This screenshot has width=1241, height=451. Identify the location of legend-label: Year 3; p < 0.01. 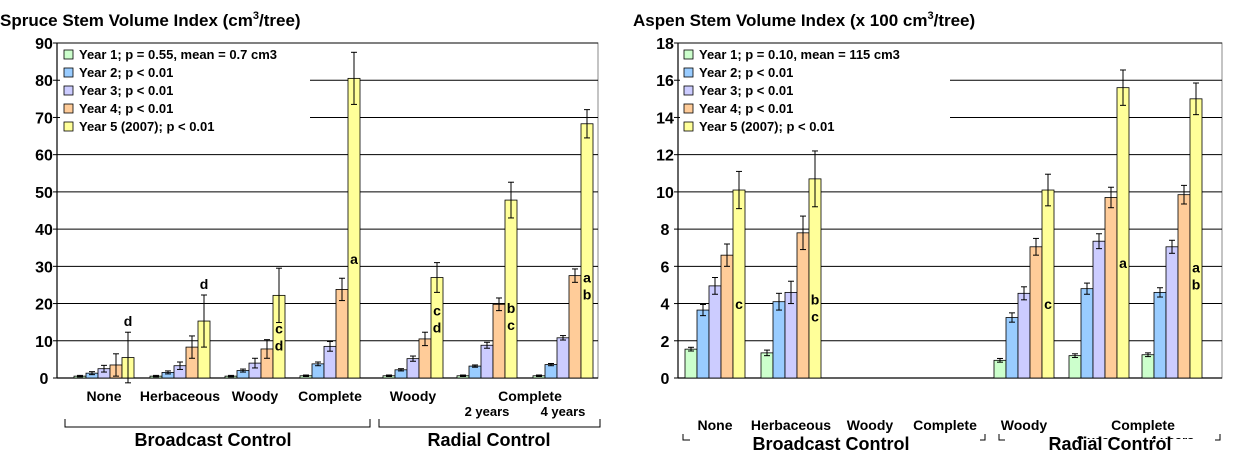
(746, 90).